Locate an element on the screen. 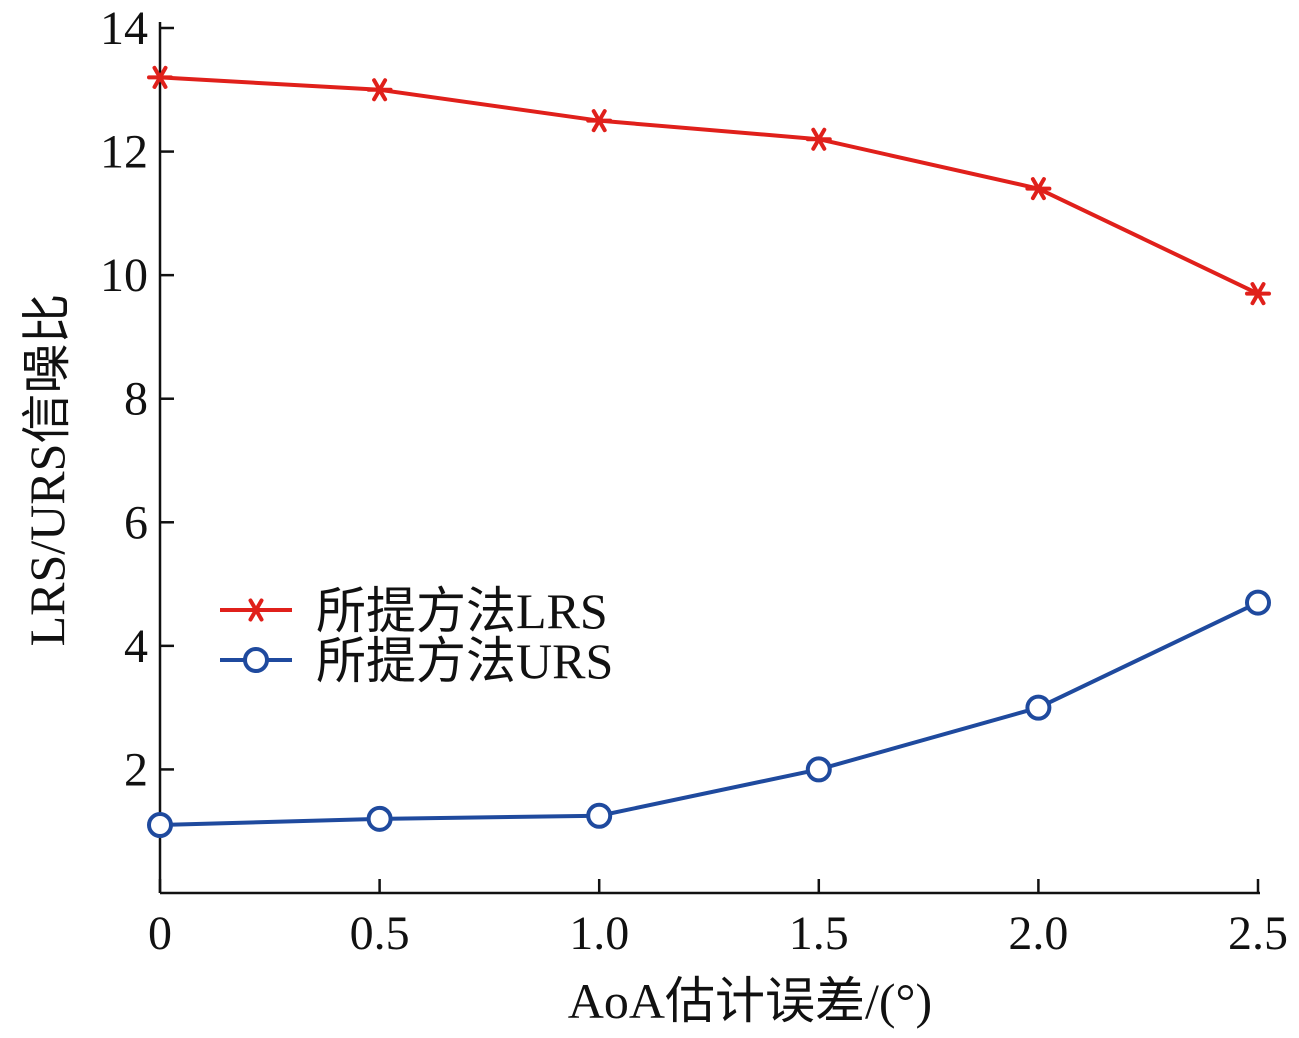 This screenshot has width=1299, height=1038. x-tick-label: 2.0 is located at coordinates (1038, 933).